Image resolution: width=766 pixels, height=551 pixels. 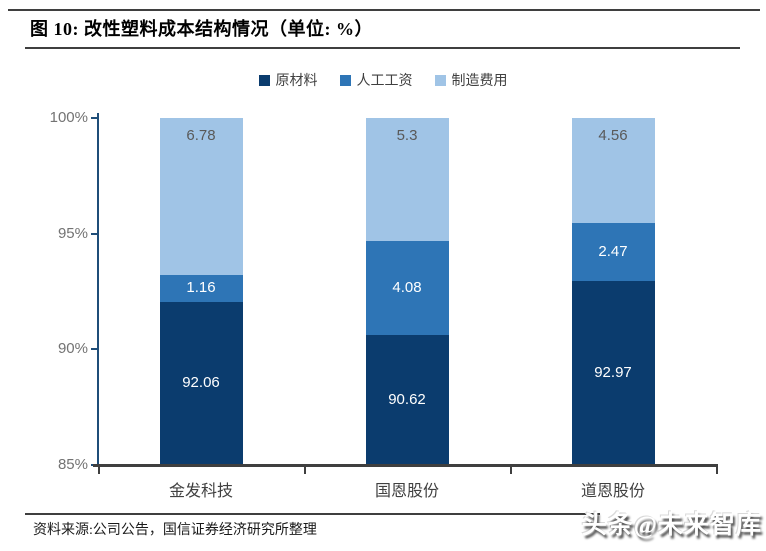 What do you see at coordinates (407, 135) in the screenshot?
I see `bar-value-label: 5.3` at bounding box center [407, 135].